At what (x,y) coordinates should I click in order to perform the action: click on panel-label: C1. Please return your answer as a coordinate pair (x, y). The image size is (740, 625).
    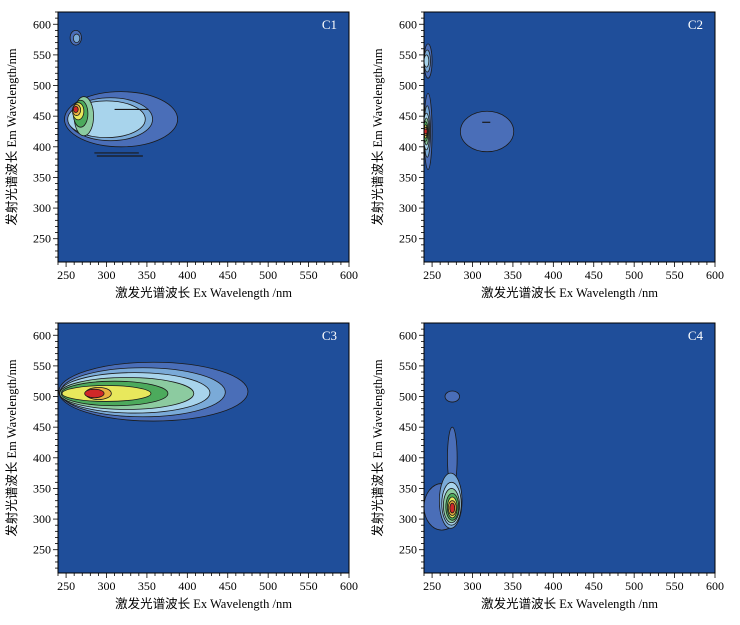
    Looking at the image, I should click on (329, 24).